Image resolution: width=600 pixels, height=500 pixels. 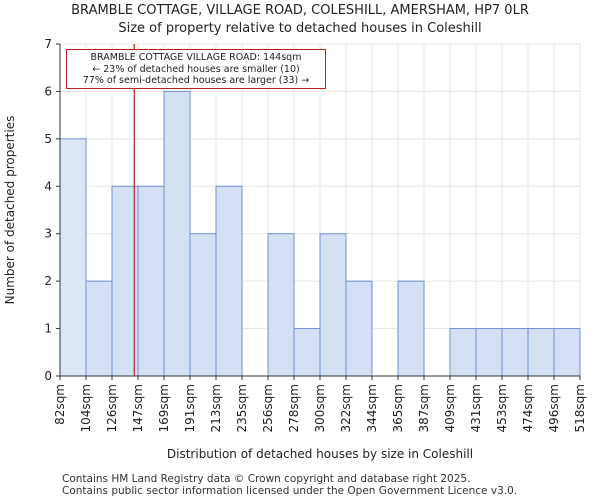 I want to click on x-tick-label: 496sqm, so click(x=554, y=408).